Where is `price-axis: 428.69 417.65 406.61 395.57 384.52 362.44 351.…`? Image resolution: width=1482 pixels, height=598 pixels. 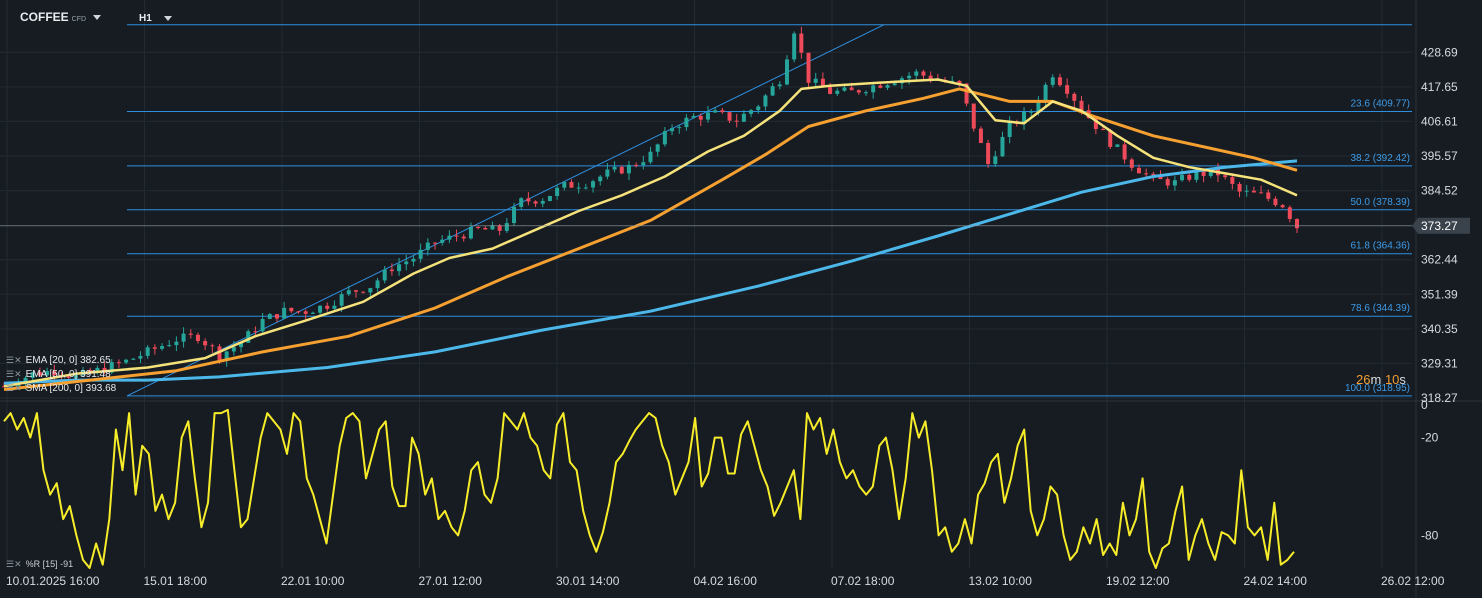 price-axis: 428.69 417.65 406.61 395.57 384.52 362.44 351.… is located at coordinates (1441, 225).